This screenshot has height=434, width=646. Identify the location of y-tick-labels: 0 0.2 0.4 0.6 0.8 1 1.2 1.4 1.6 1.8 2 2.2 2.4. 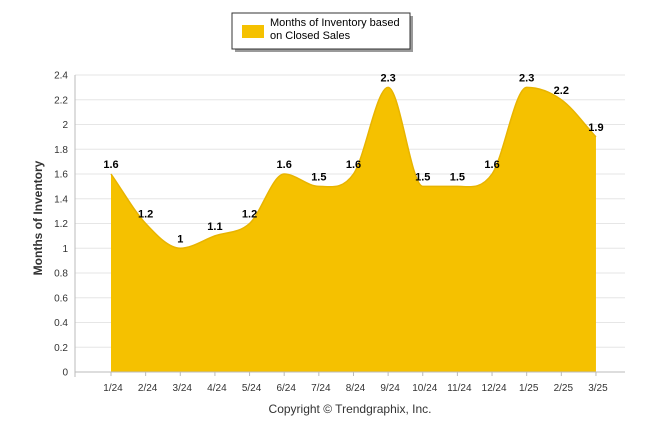
(61, 225).